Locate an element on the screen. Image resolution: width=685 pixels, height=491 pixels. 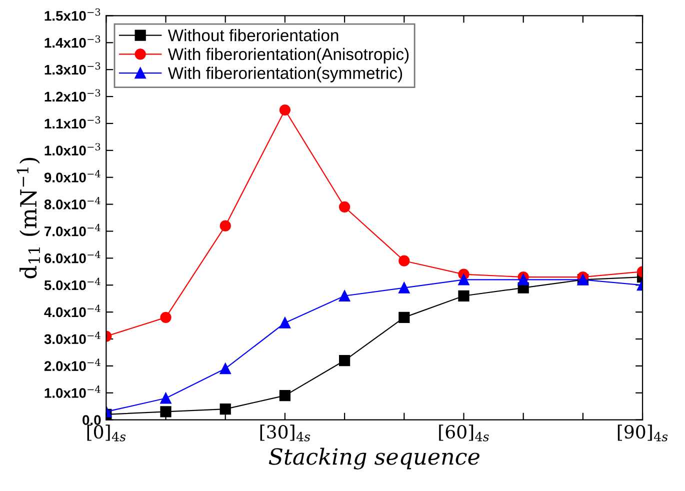
y-tick-label: 6.0x10$^{−4}$ is located at coordinates (72, 257).